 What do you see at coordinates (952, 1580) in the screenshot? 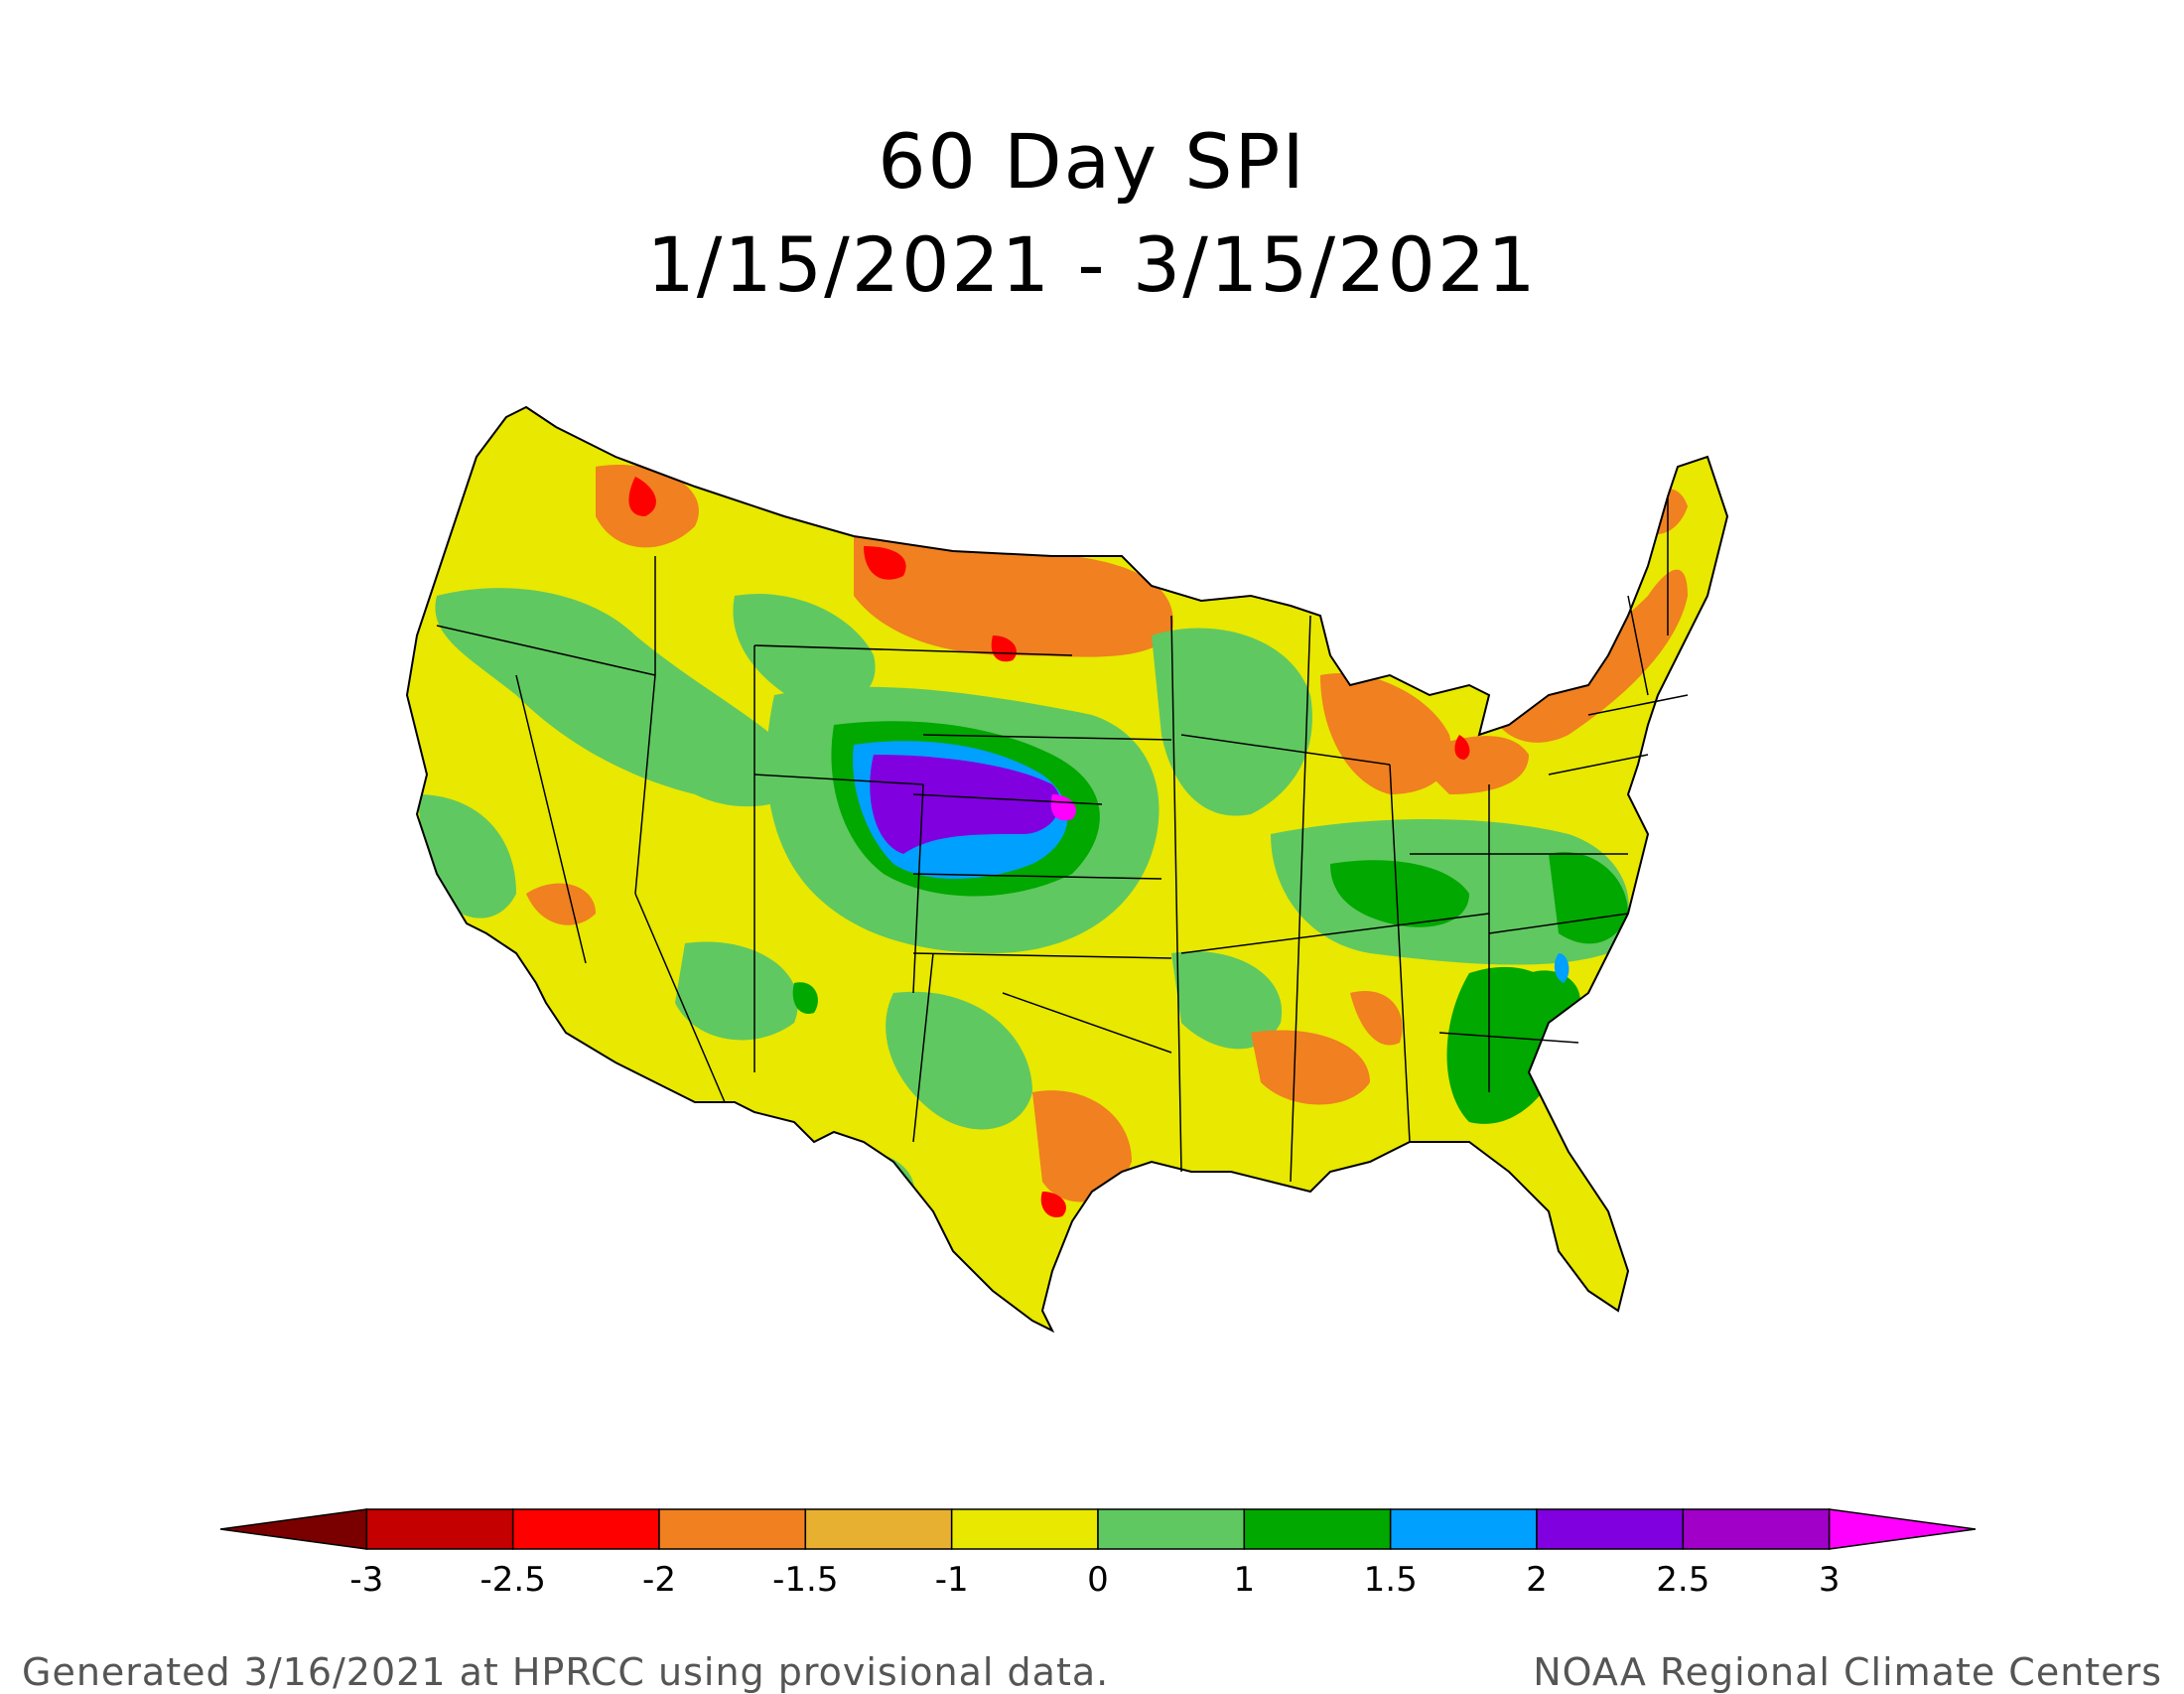
I see `legend-tick-label: -1` at bounding box center [952, 1580].